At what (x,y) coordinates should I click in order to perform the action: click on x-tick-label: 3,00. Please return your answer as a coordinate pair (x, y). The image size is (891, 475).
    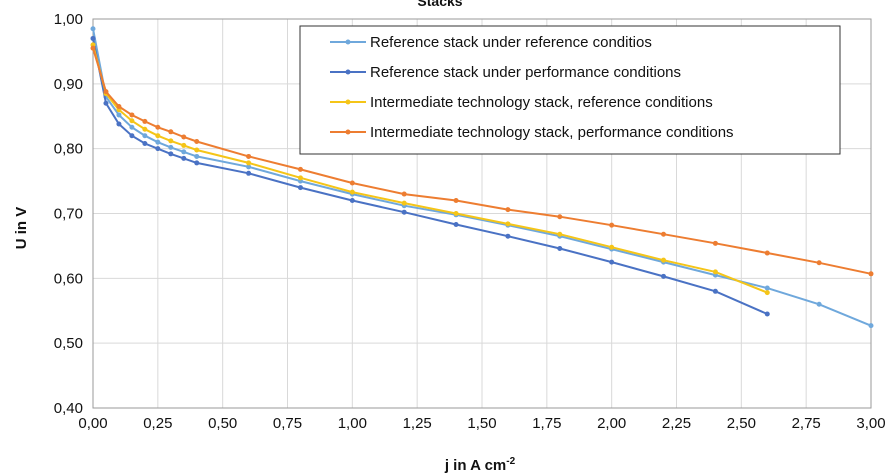
    Looking at the image, I should click on (870, 423).